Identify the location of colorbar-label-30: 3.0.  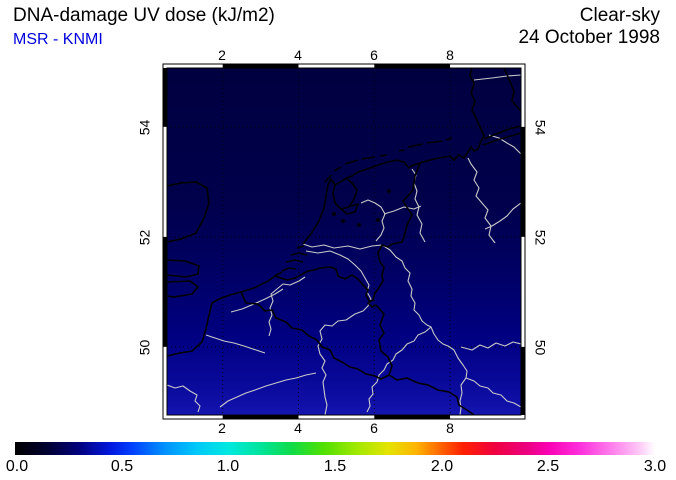
(655, 466).